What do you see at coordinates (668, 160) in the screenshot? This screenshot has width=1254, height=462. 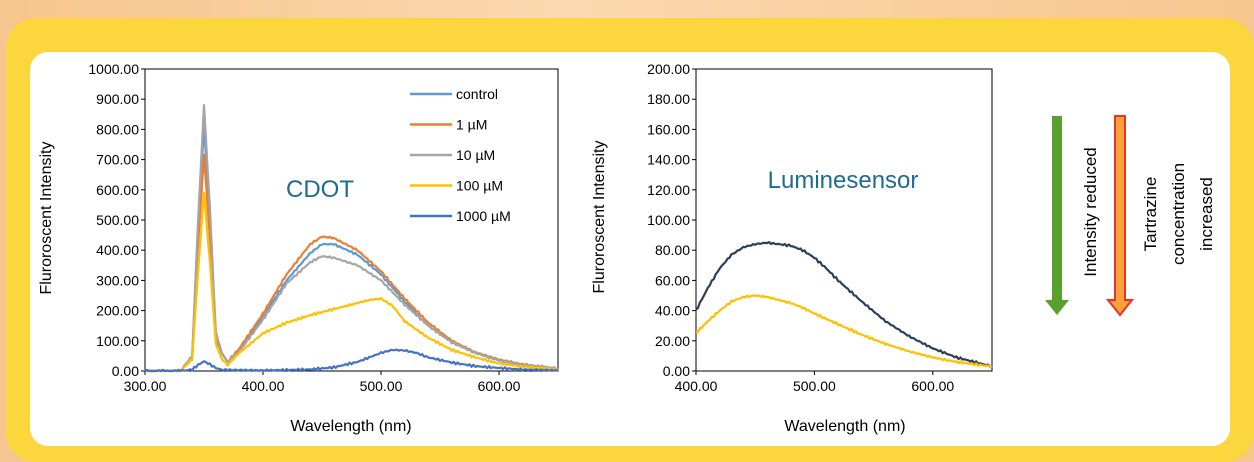 I see `y-tick-label: 140.00` at bounding box center [668, 160].